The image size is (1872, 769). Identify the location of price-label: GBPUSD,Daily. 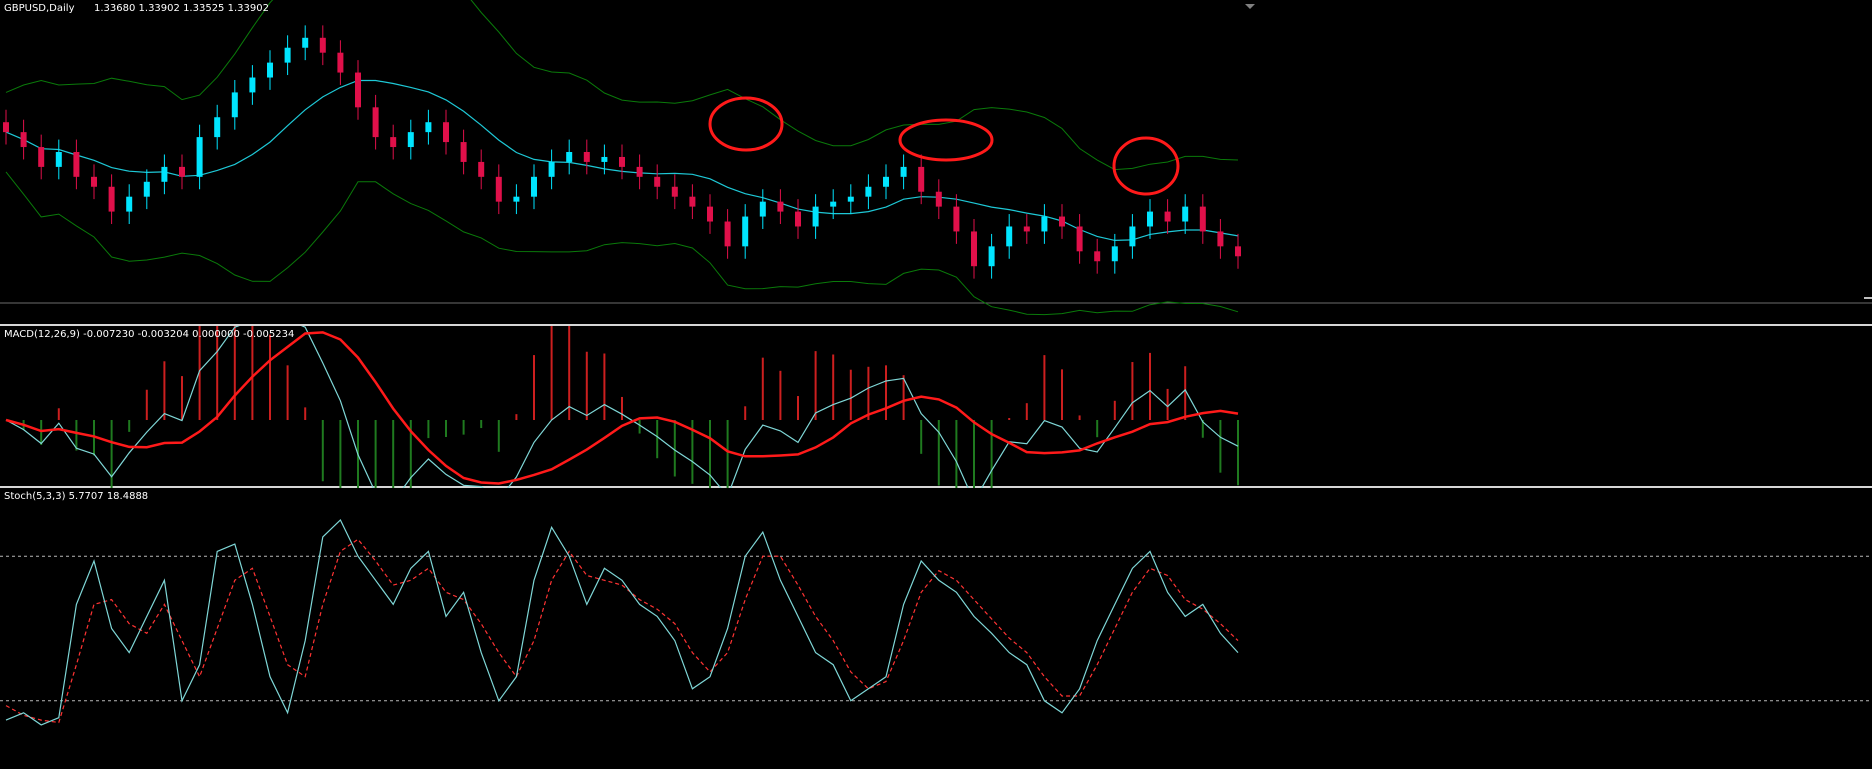
(39, 8).